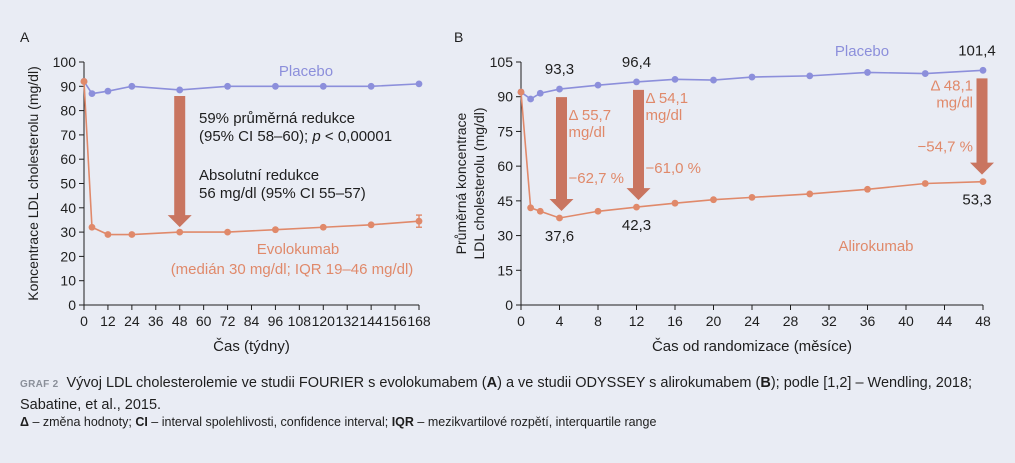  I want to click on panel-a-x-tick-label: 168, so click(419, 321).